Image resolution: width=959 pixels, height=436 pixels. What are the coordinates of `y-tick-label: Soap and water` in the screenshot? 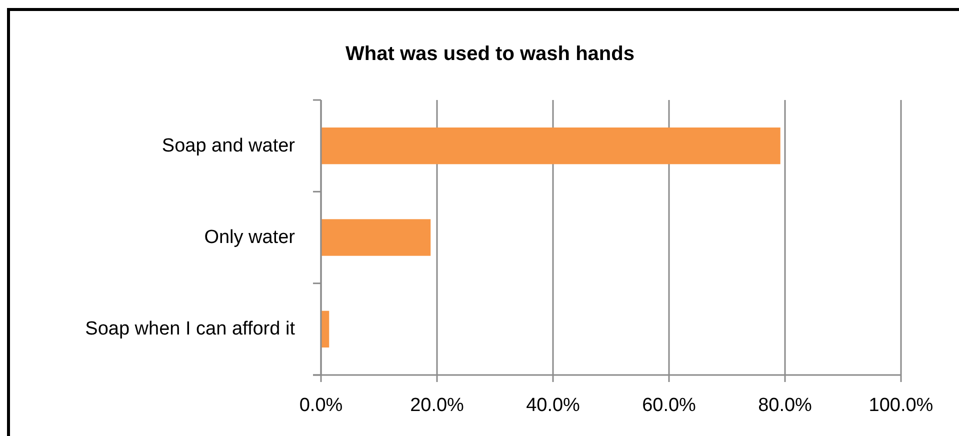 It's located at (229, 145).